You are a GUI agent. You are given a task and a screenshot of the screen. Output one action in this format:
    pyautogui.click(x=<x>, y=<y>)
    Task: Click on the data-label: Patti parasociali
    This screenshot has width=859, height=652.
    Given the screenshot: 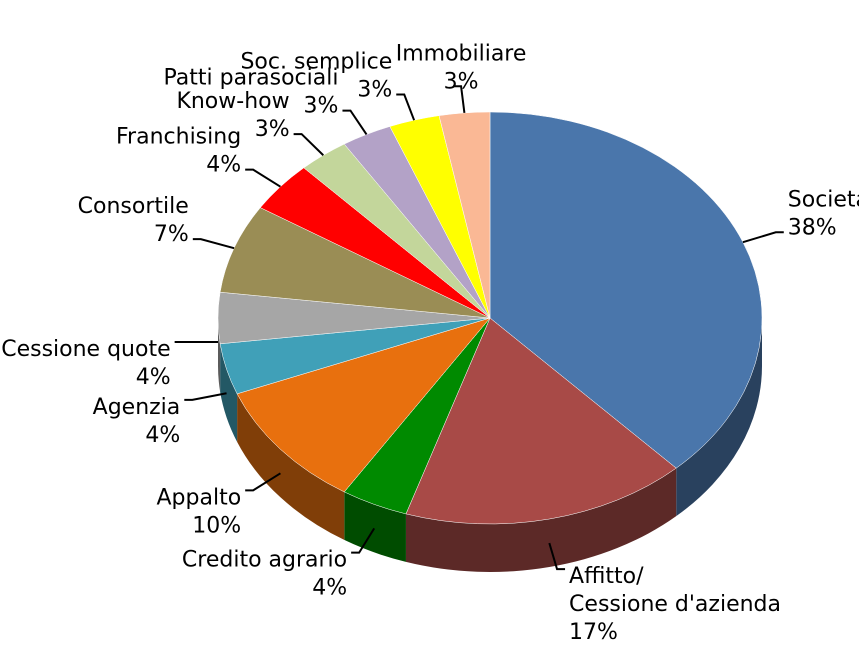 What is the action you would take?
    pyautogui.click(x=251, y=78)
    